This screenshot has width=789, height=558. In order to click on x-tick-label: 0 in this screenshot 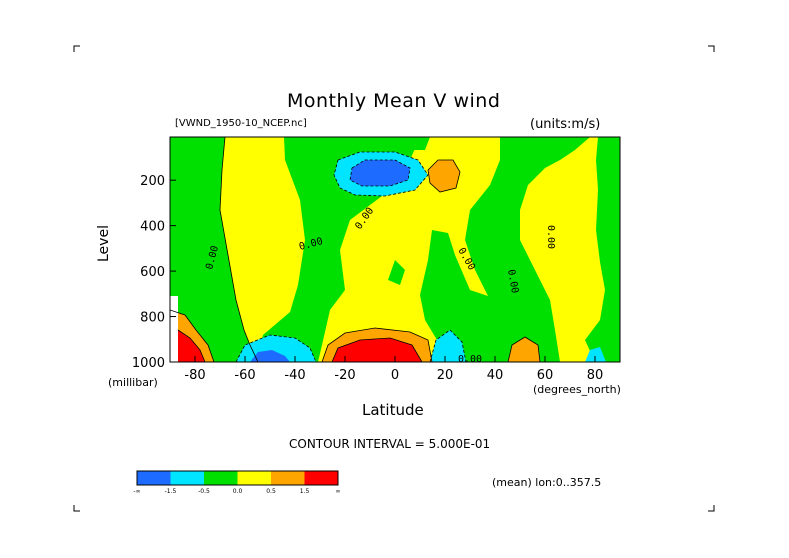, I will do `click(395, 375)`.